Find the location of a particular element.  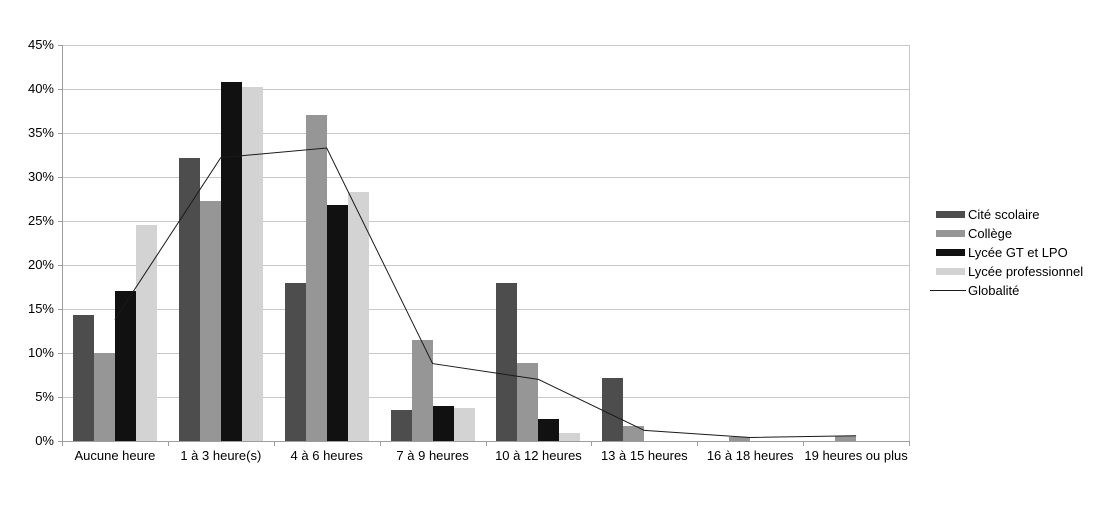

legend-item: Lycée professionnel is located at coordinates (1006, 271).